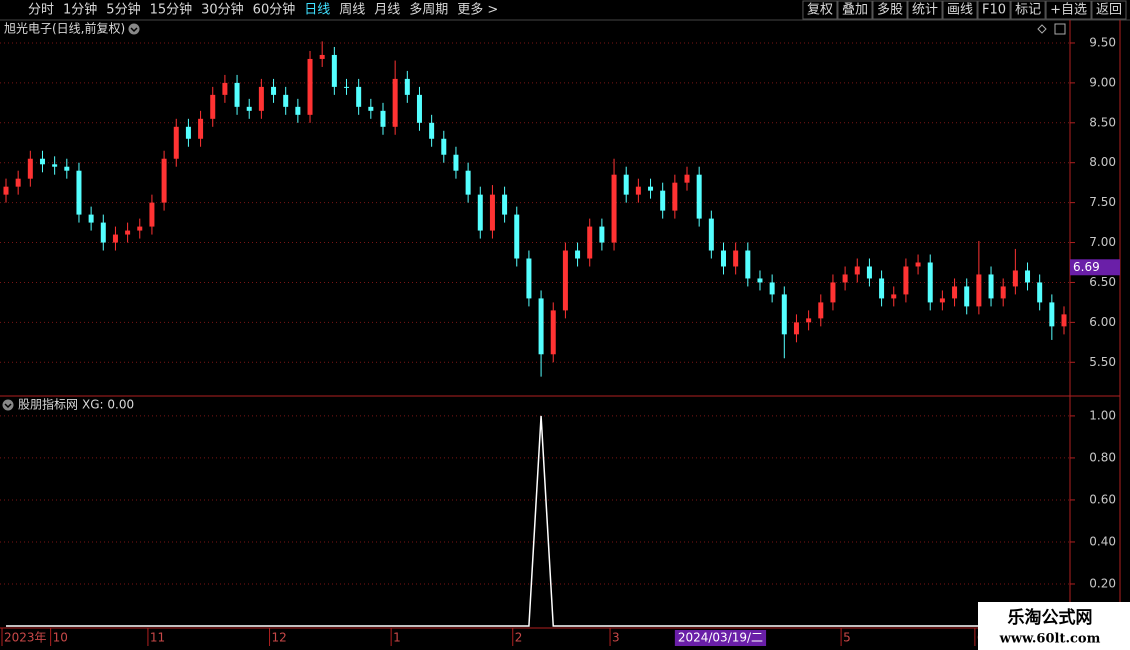 This screenshot has height=650, width=1130. What do you see at coordinates (80, 10) in the screenshot?
I see `toolbar-tab: 1分钟` at bounding box center [80, 10].